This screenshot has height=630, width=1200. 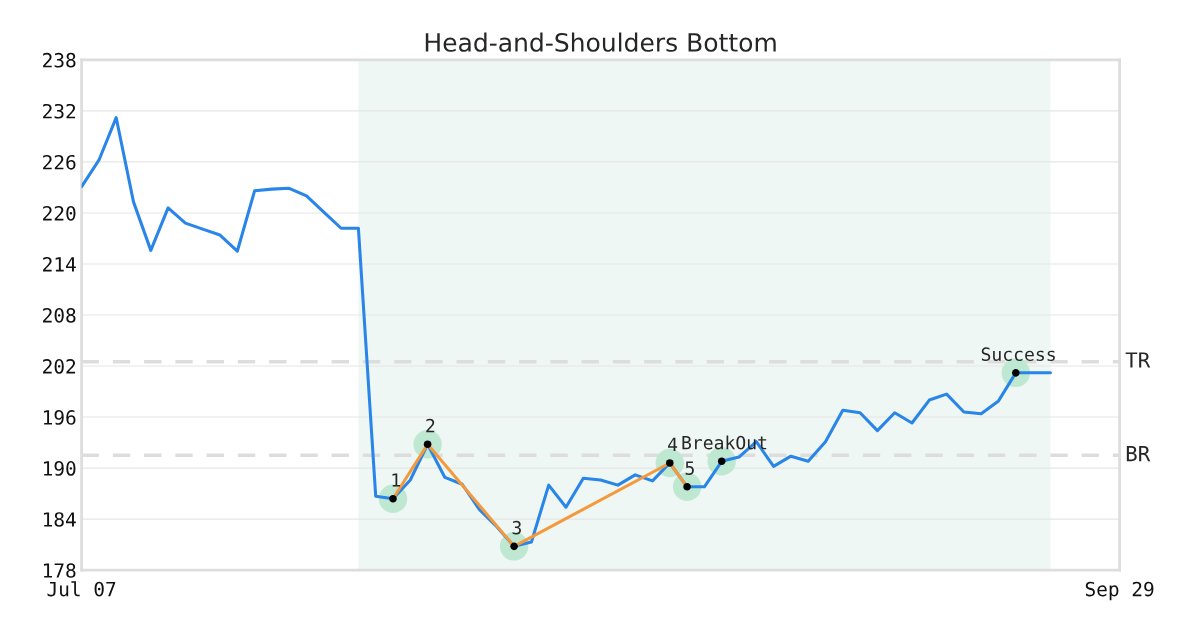 I want to click on y-tick-label: 208, so click(x=59, y=315).